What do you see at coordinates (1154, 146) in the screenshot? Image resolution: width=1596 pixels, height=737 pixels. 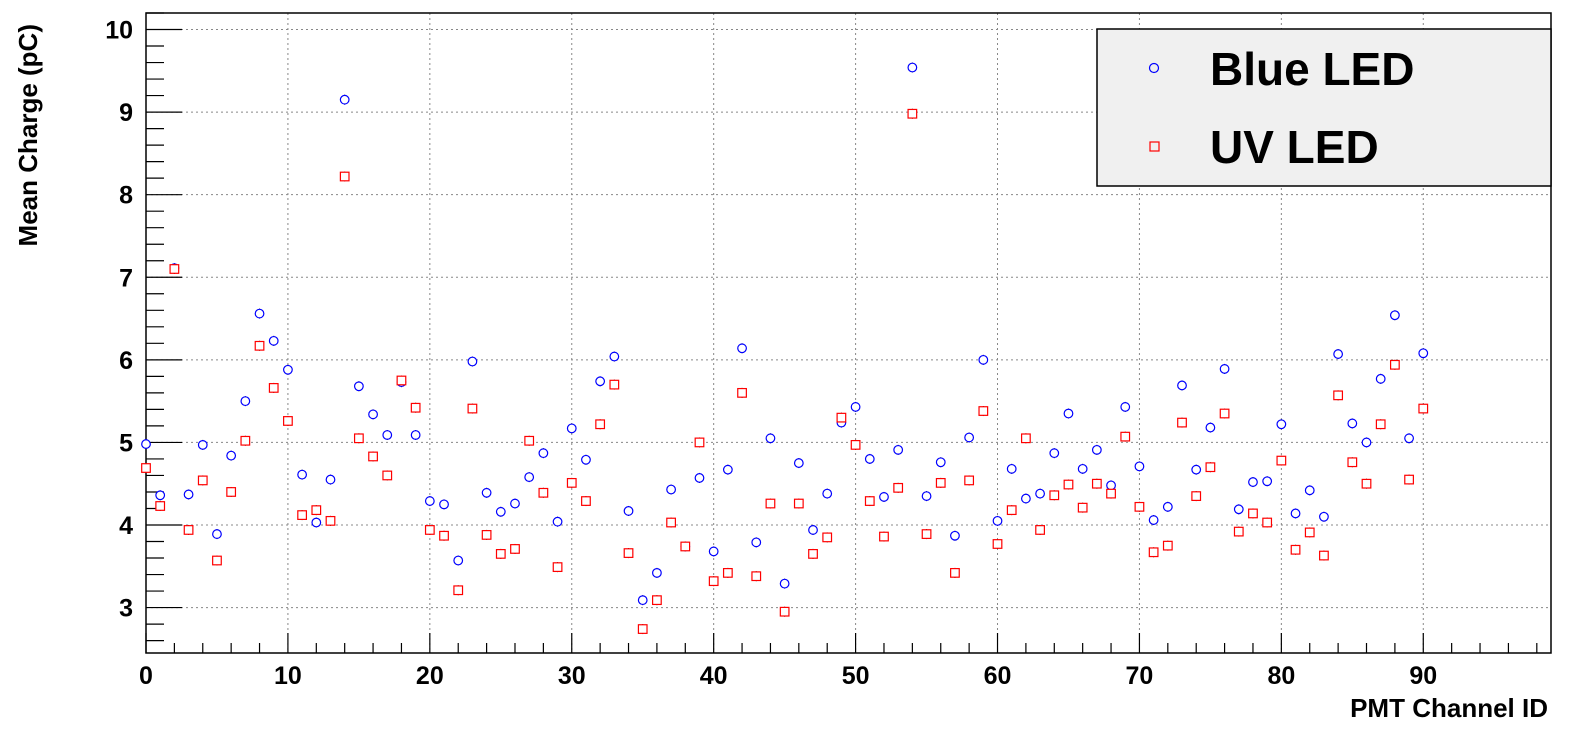 I see `legend-marker-uv-led` at bounding box center [1154, 146].